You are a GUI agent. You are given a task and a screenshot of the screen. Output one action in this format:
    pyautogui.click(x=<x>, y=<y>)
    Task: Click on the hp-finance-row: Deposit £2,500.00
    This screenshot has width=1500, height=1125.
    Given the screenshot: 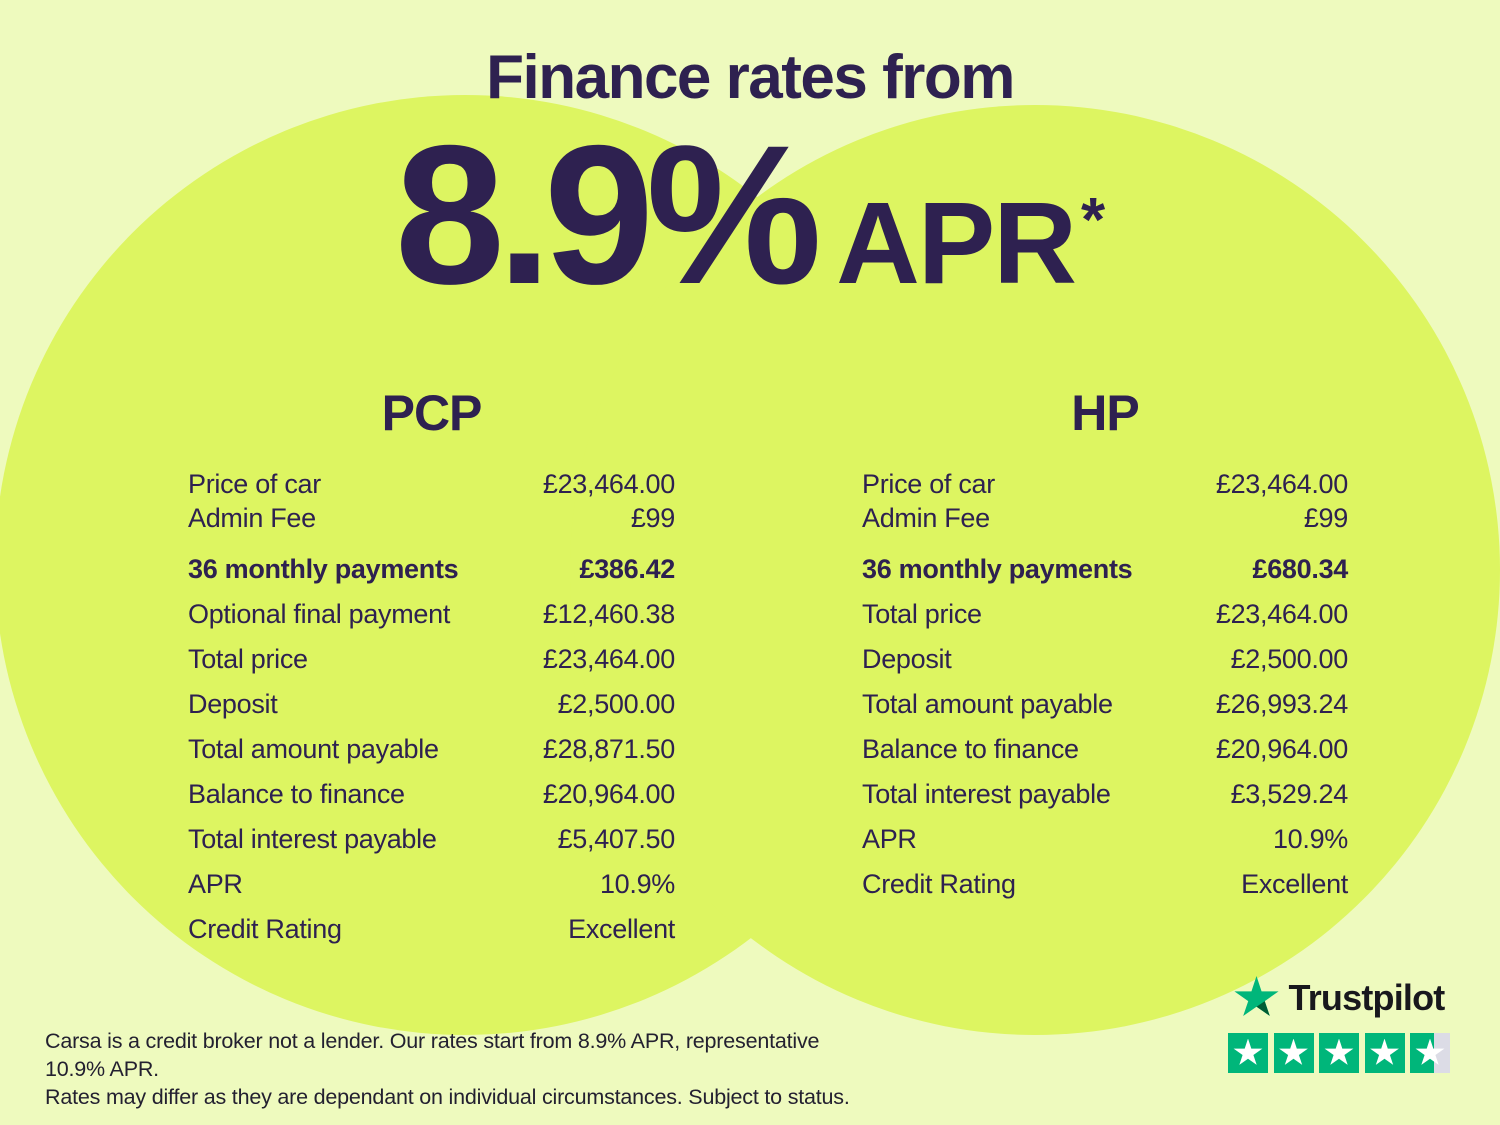 What is the action you would take?
    pyautogui.click(x=1105, y=659)
    